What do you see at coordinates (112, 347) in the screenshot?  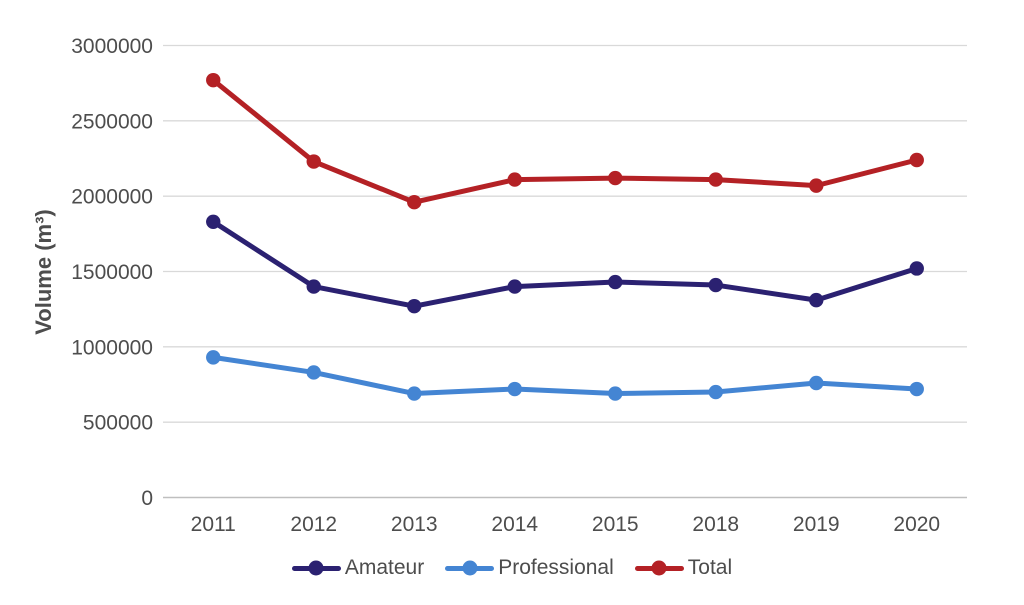 I see `y-tick-label: 1000000` at bounding box center [112, 347].